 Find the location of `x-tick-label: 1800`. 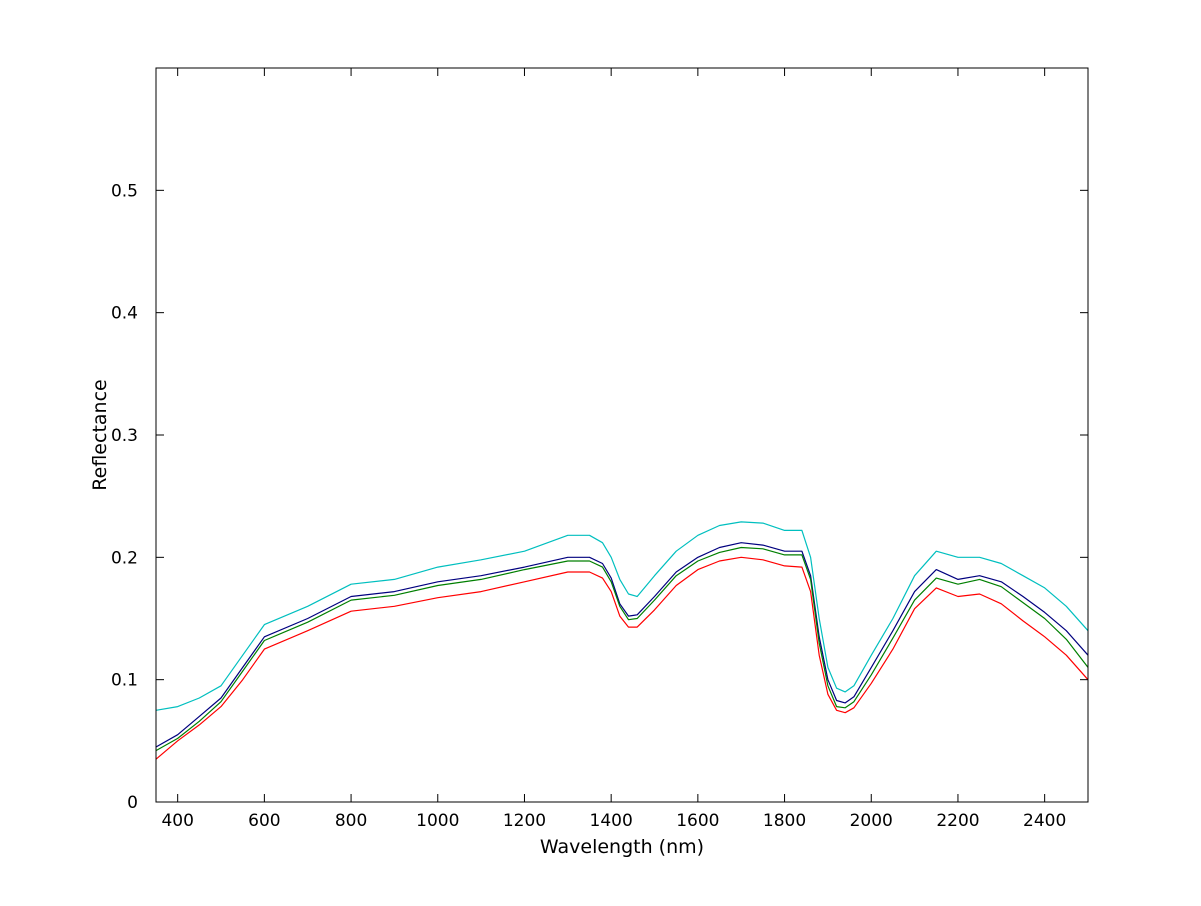

x-tick-label: 1800 is located at coordinates (784, 821).